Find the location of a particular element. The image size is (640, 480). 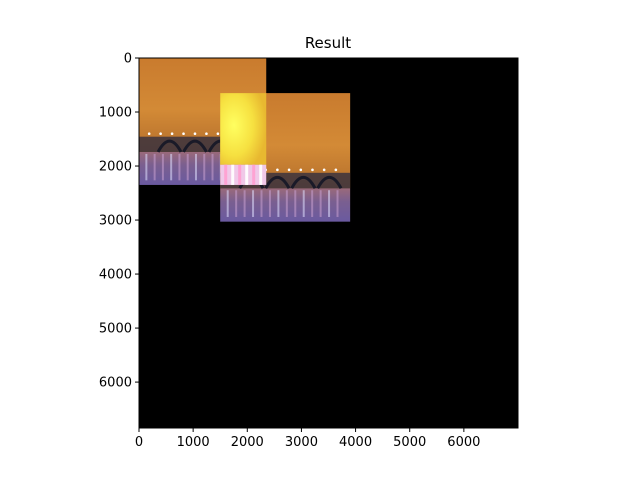

images-layer is located at coordinates (245, 140).